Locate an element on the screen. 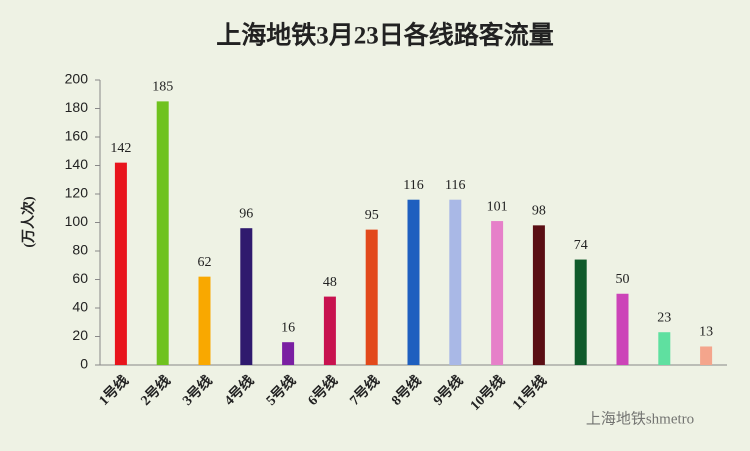 This screenshot has width=750, height=451. chart-title: 上海地铁3月23日各线路客流量 is located at coordinates (385, 35).